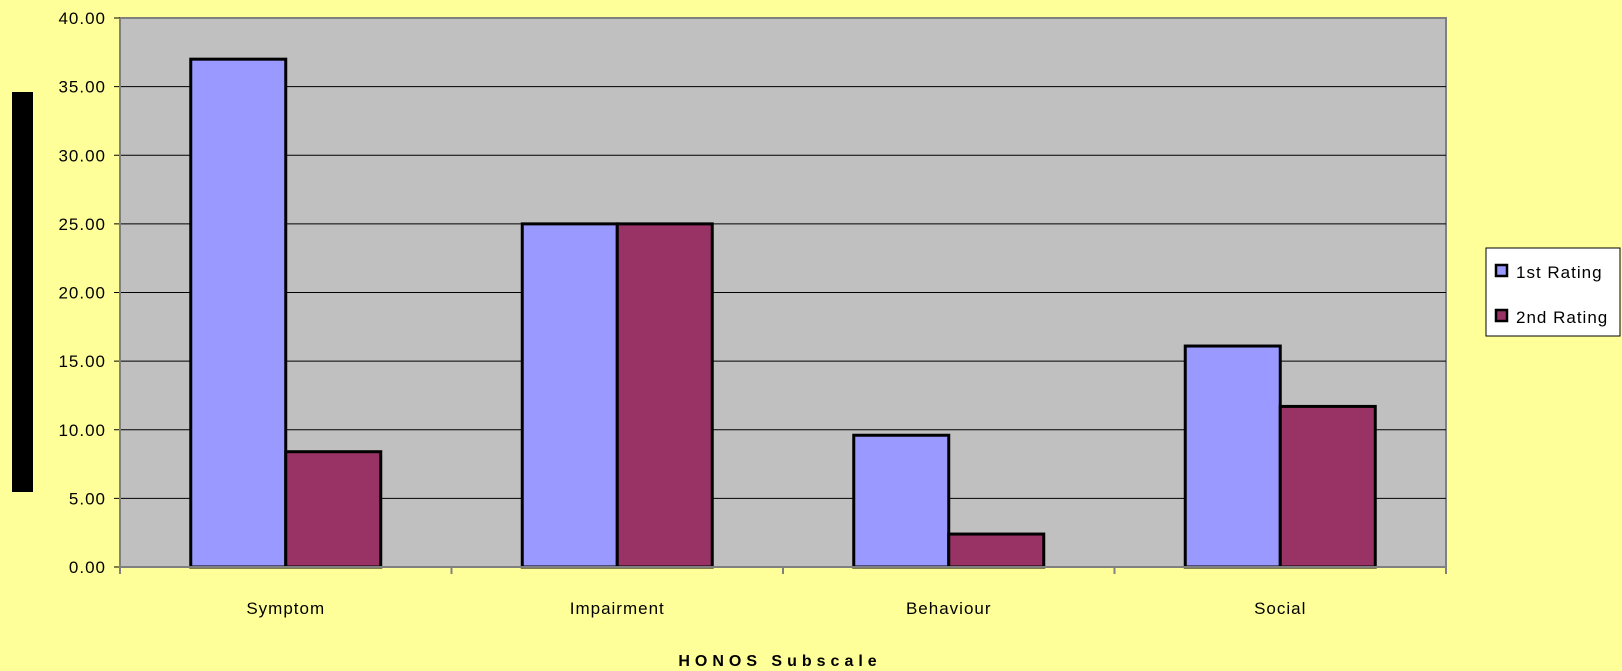  I want to click on bar-1st-rating-behaviour, so click(901, 501).